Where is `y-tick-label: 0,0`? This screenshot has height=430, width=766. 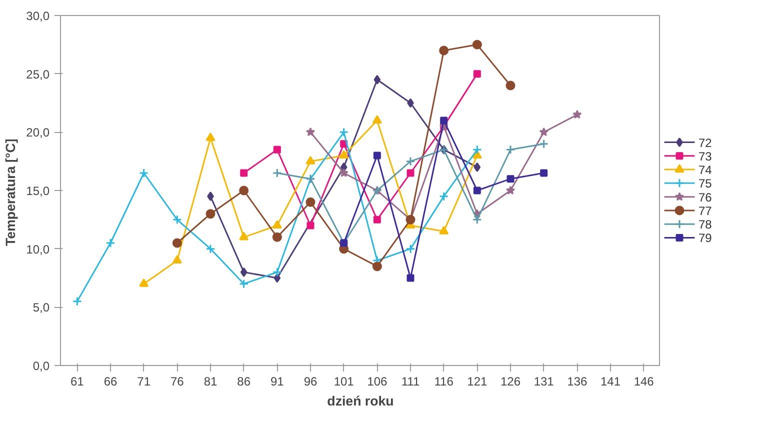 y-tick-label: 0,0 is located at coordinates (41, 366).